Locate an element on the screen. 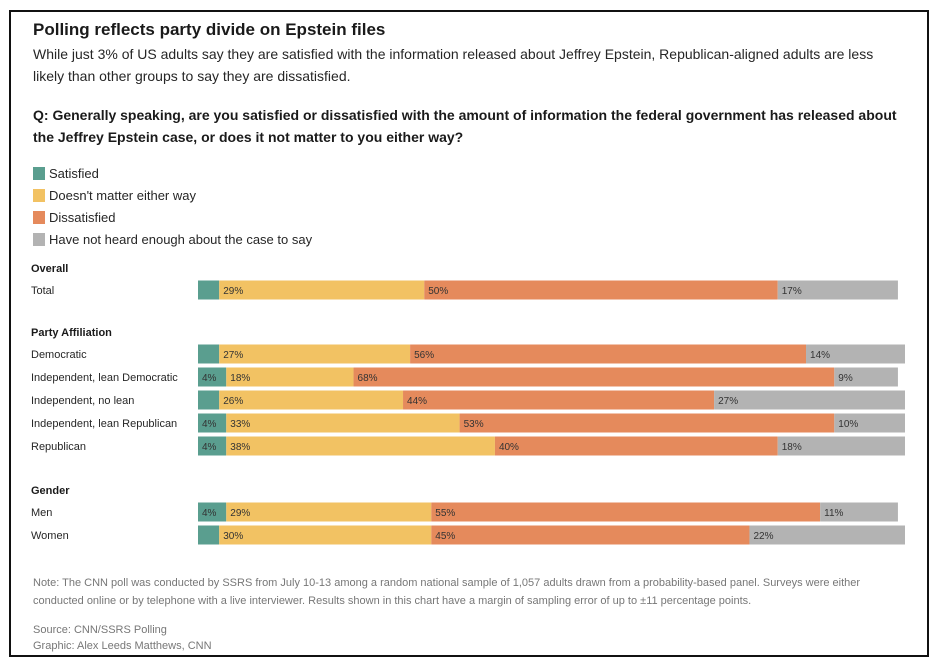 This screenshot has height=670, width=942. data-label-independent-lean-democratic-have-not-heard-enough-about-the-case-to-say: 9% is located at coordinates (845, 378).